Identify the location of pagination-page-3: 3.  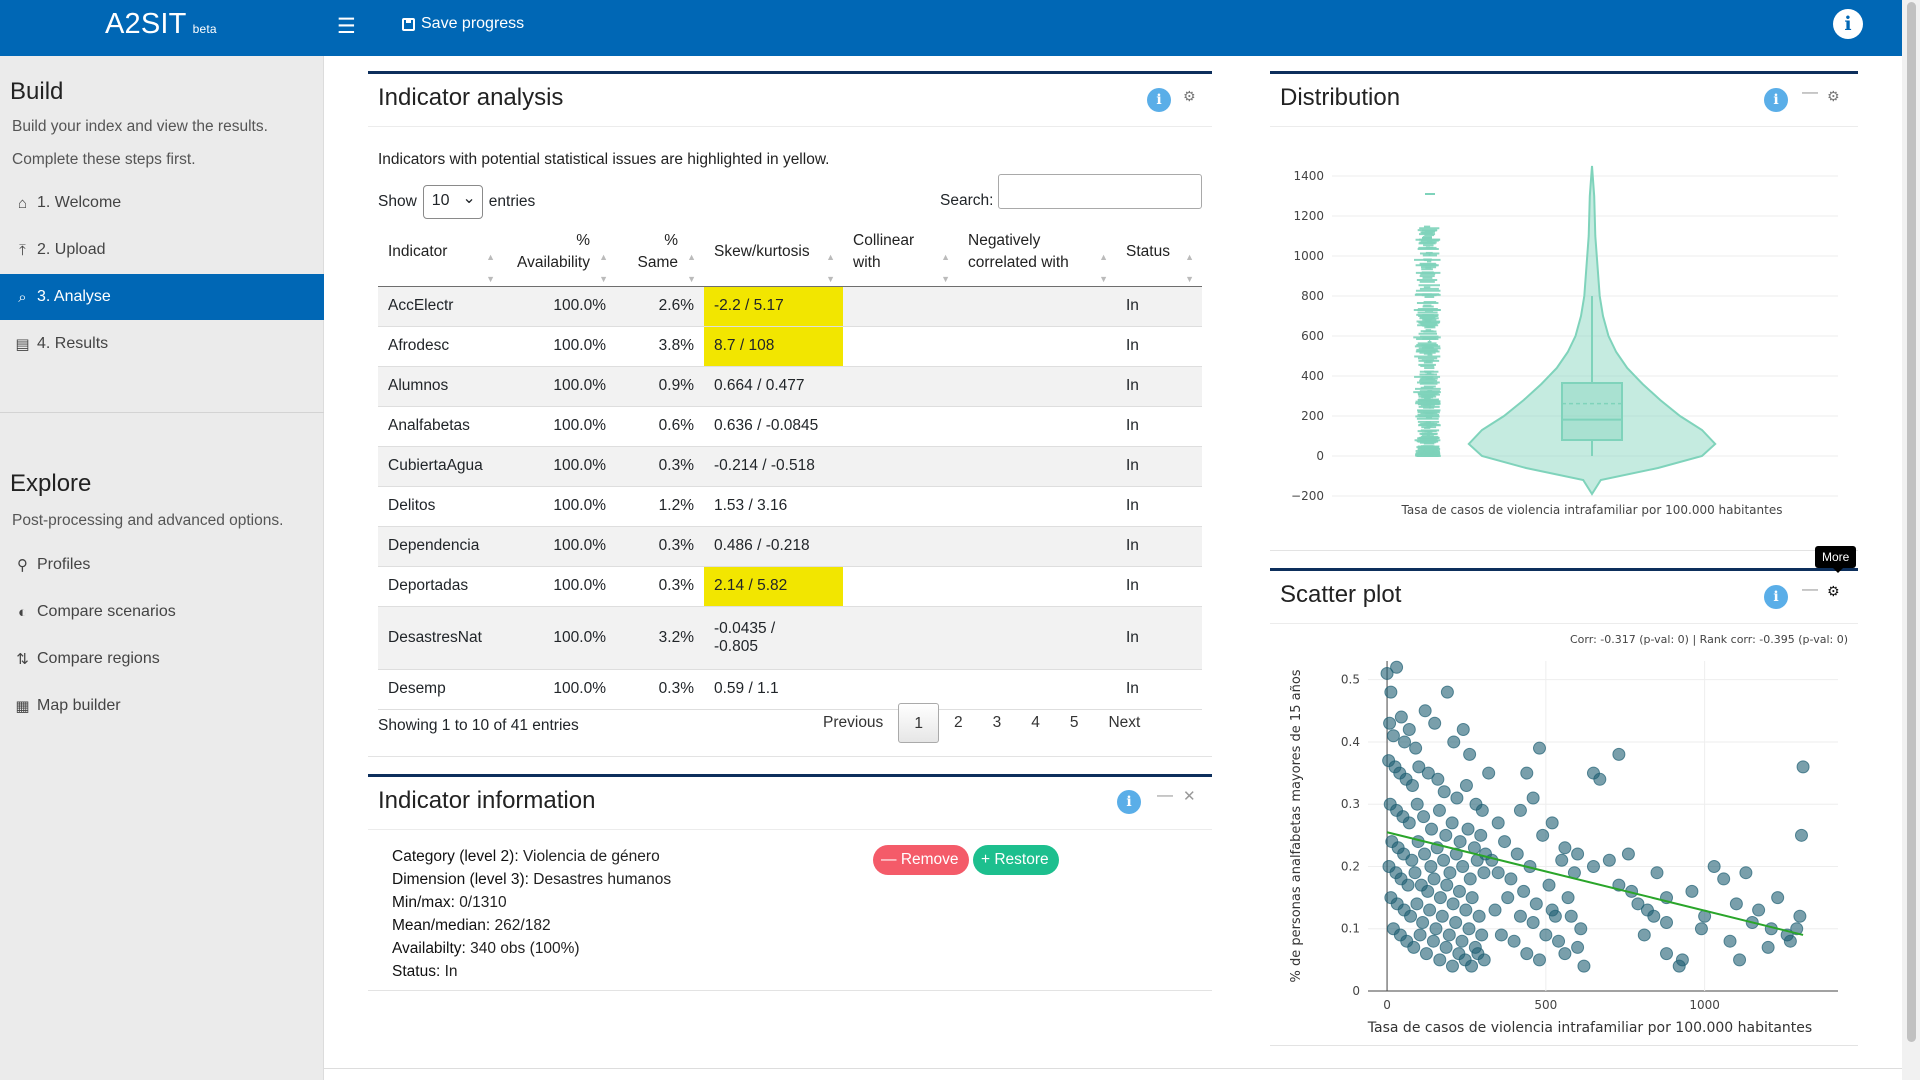
(997, 722).